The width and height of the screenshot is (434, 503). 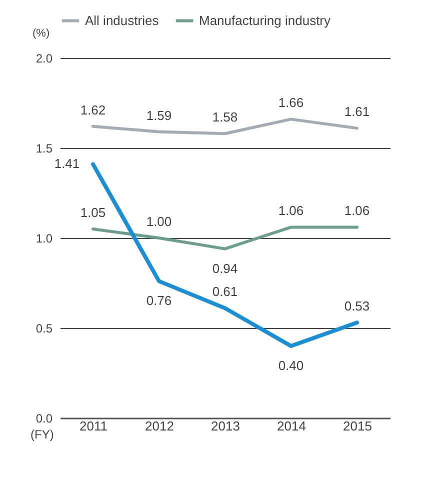 I want to click on data-label: 0.76, so click(x=159, y=300).